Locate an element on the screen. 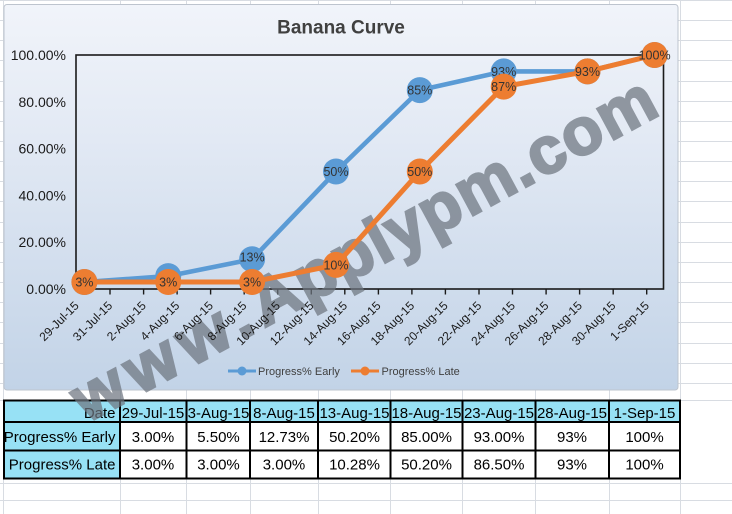  svg-text: 0.00% is located at coordinates (46, 289).